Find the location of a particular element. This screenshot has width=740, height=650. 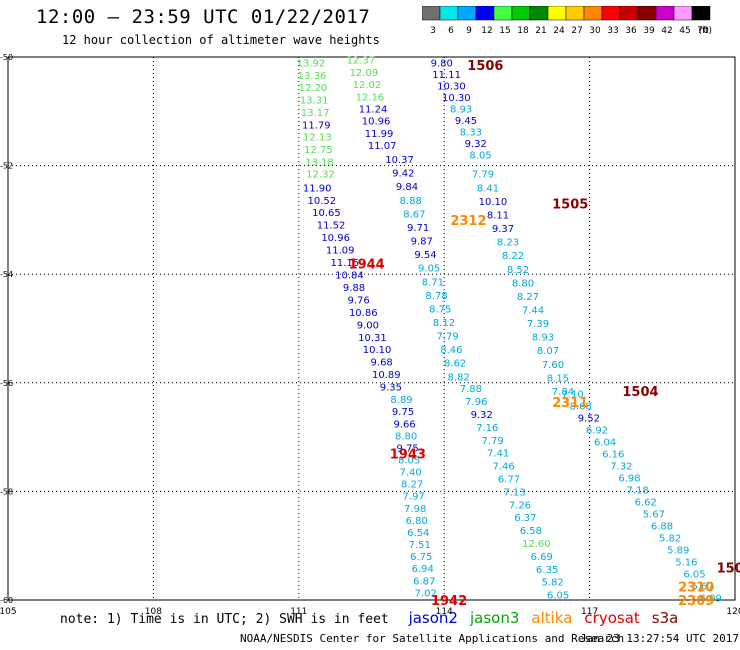

wave-height-value: 12.20 is located at coordinates (313, 88).